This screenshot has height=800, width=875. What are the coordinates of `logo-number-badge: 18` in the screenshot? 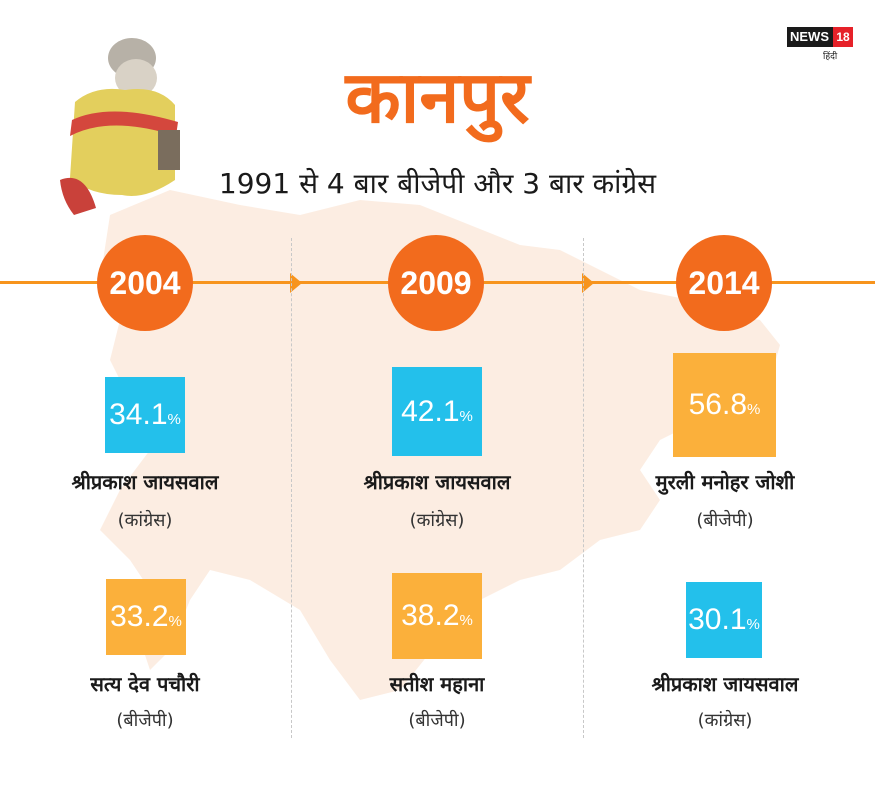 It's located at (843, 37).